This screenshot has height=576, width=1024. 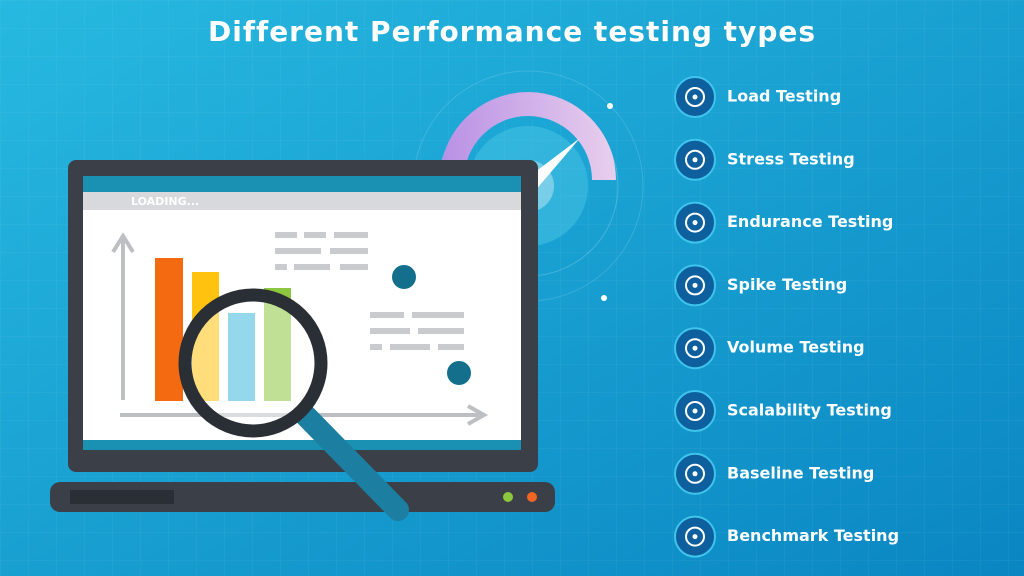 I want to click on test-type-item: Load Testing, so click(x=757, y=97).